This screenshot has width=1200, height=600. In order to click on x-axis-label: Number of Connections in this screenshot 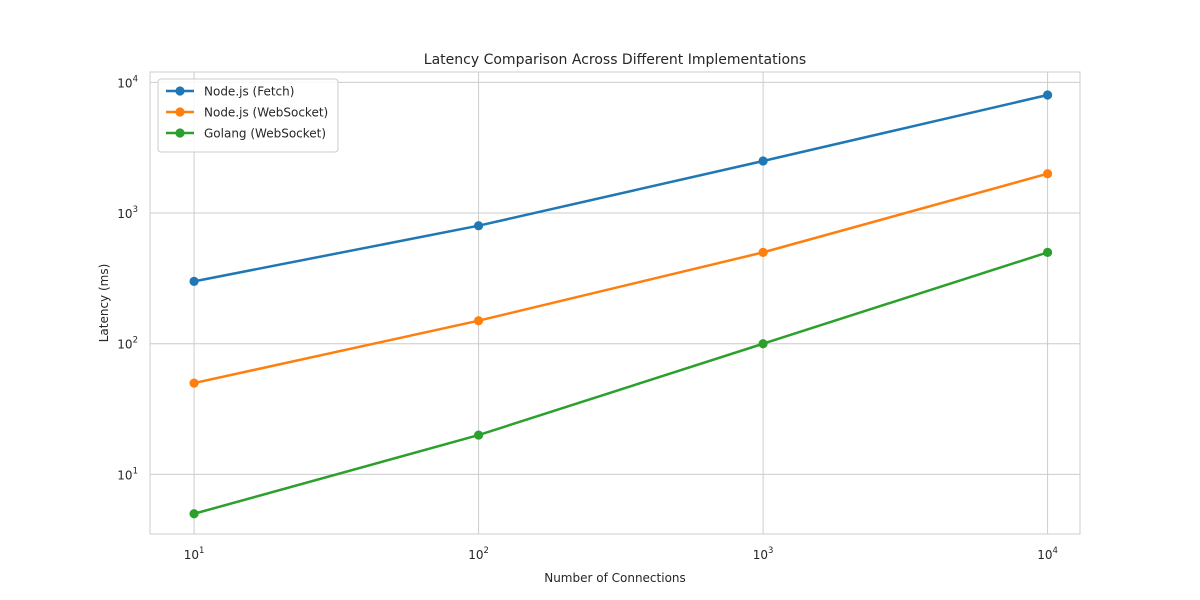, I will do `click(615, 578)`.